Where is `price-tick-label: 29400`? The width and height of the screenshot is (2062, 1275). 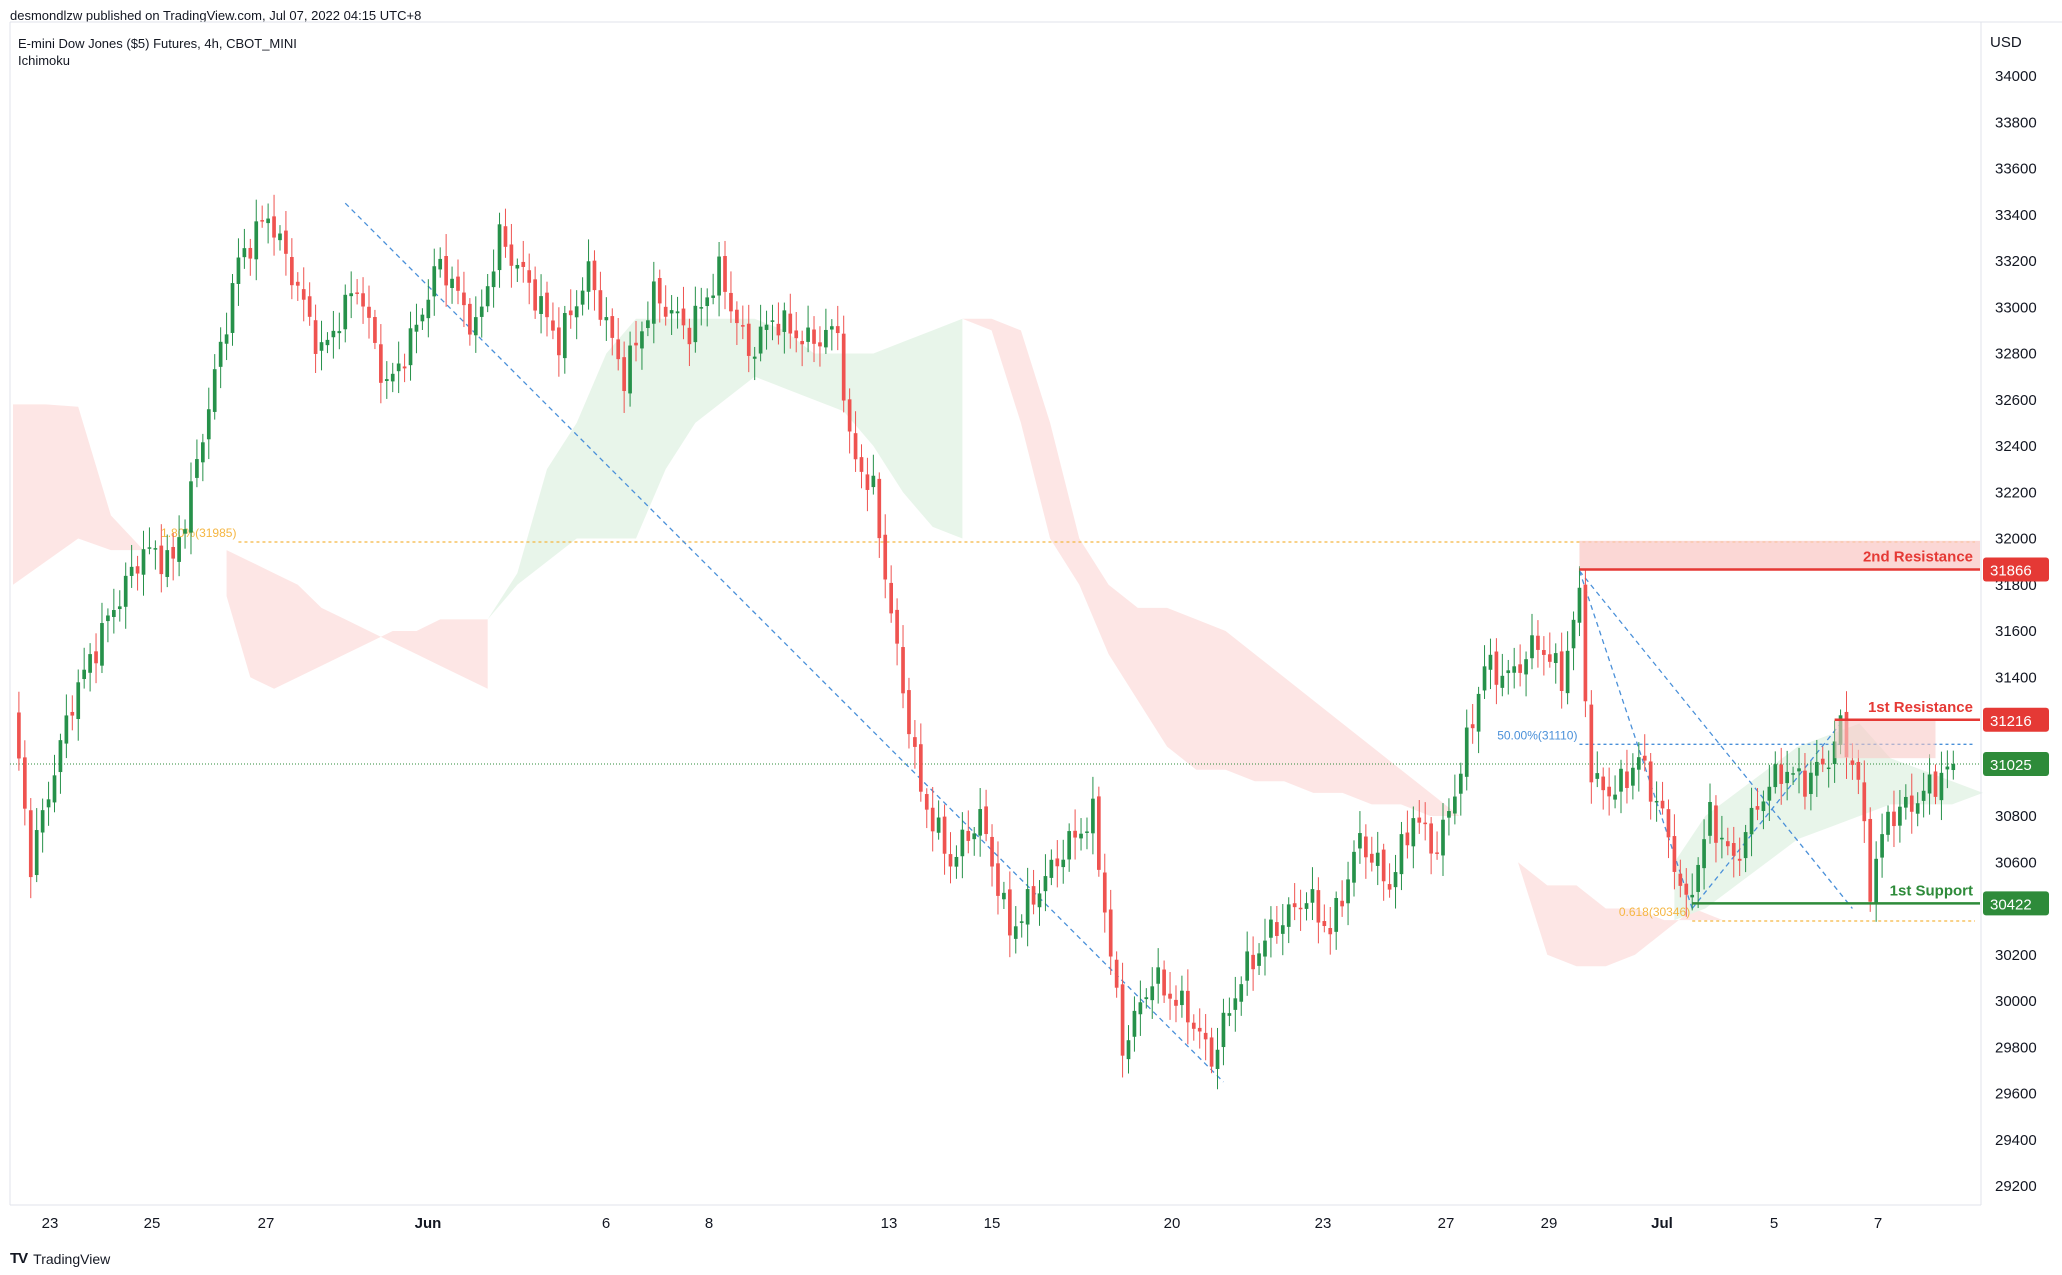 price-tick-label: 29400 is located at coordinates (2016, 1140).